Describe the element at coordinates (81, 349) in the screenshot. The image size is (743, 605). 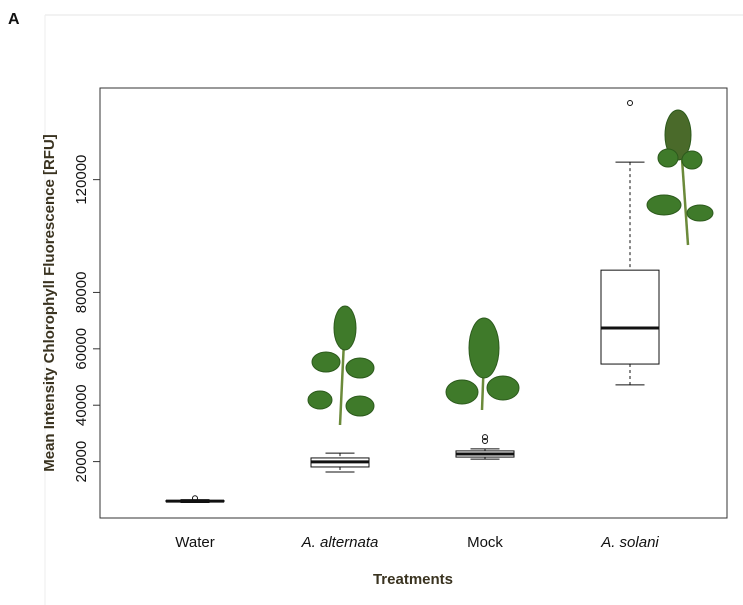
I see `y-tick-label: 60000` at that location.